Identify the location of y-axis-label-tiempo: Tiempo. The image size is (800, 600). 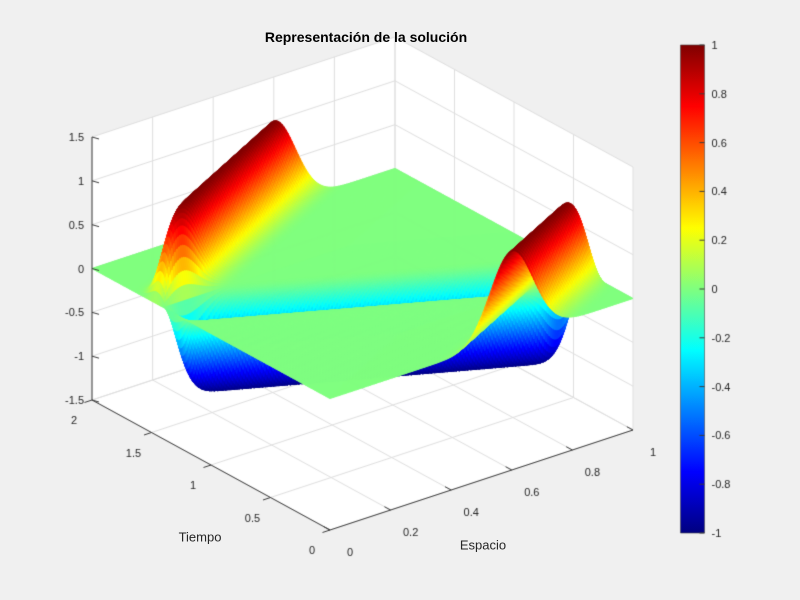
(200, 537).